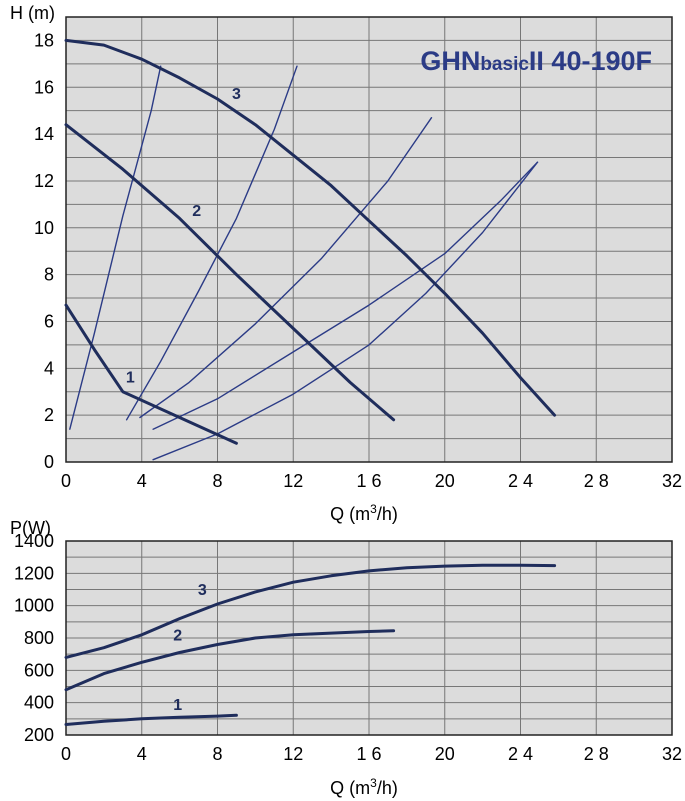 The width and height of the screenshot is (685, 801). I want to click on power-x-axis-label: Q (m3/h), so click(364, 787).